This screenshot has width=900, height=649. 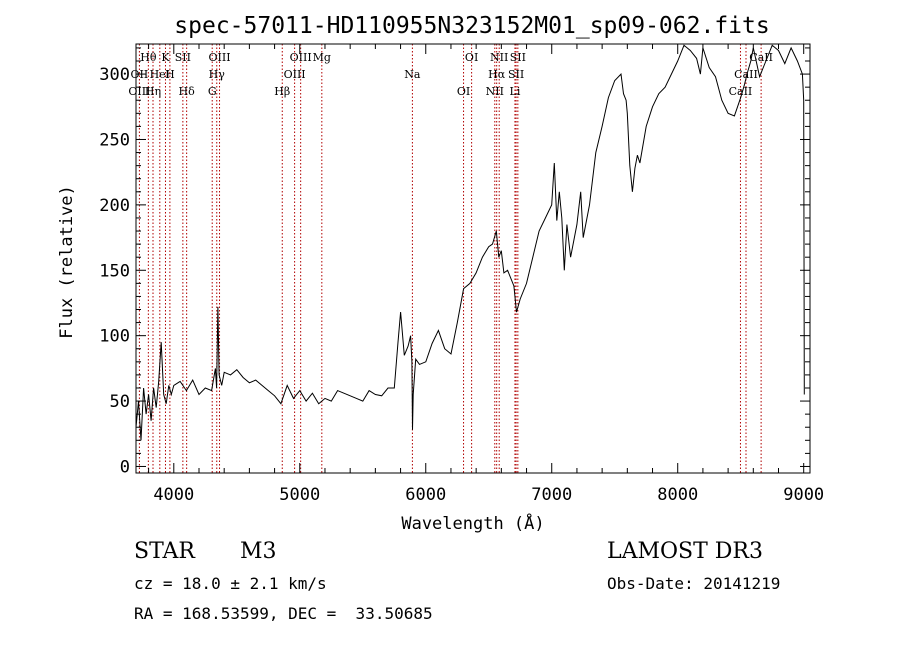 I want to click on survey-label: LAMOST DR3, so click(x=685, y=551).